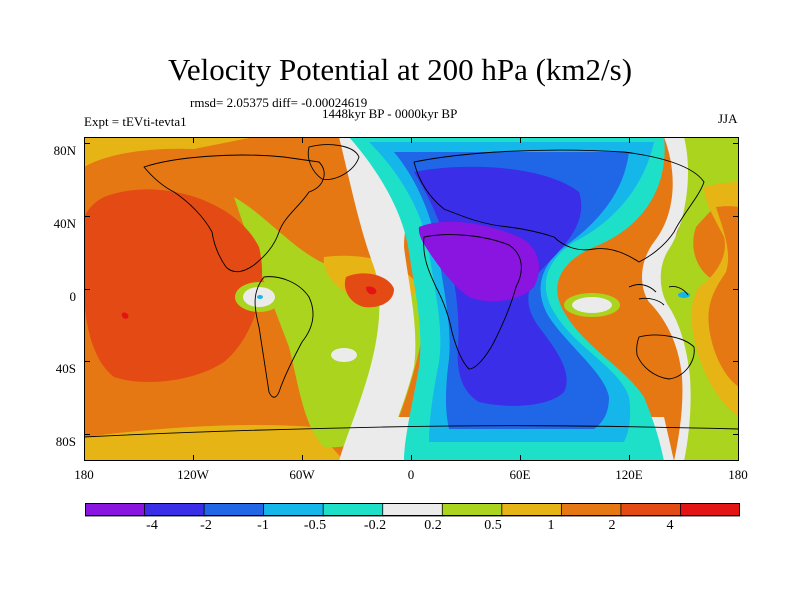 The height and width of the screenshot is (600, 800). What do you see at coordinates (152, 525) in the screenshot?
I see `colorbar-label: -4` at bounding box center [152, 525].